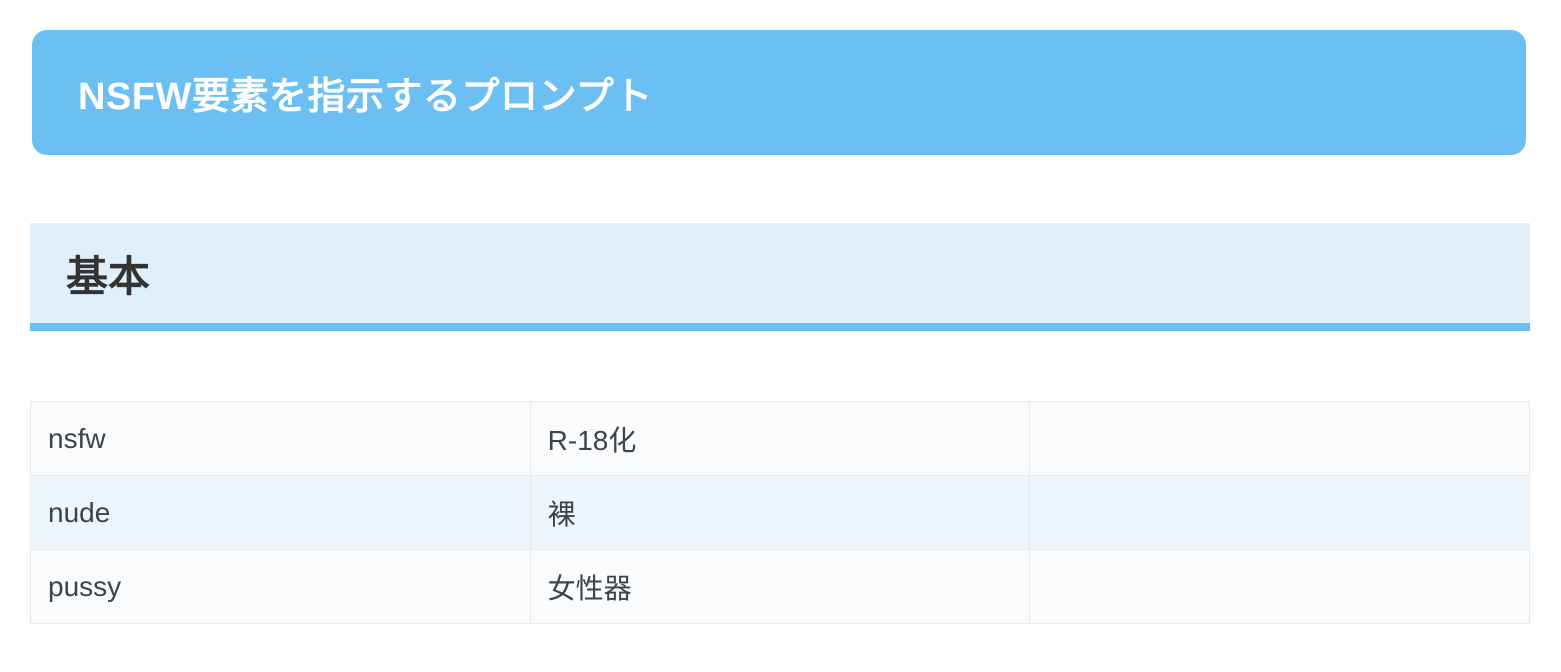 This screenshot has width=1561, height=672. What do you see at coordinates (108, 276) in the screenshot?
I see `section-heading-text: 基本` at bounding box center [108, 276].